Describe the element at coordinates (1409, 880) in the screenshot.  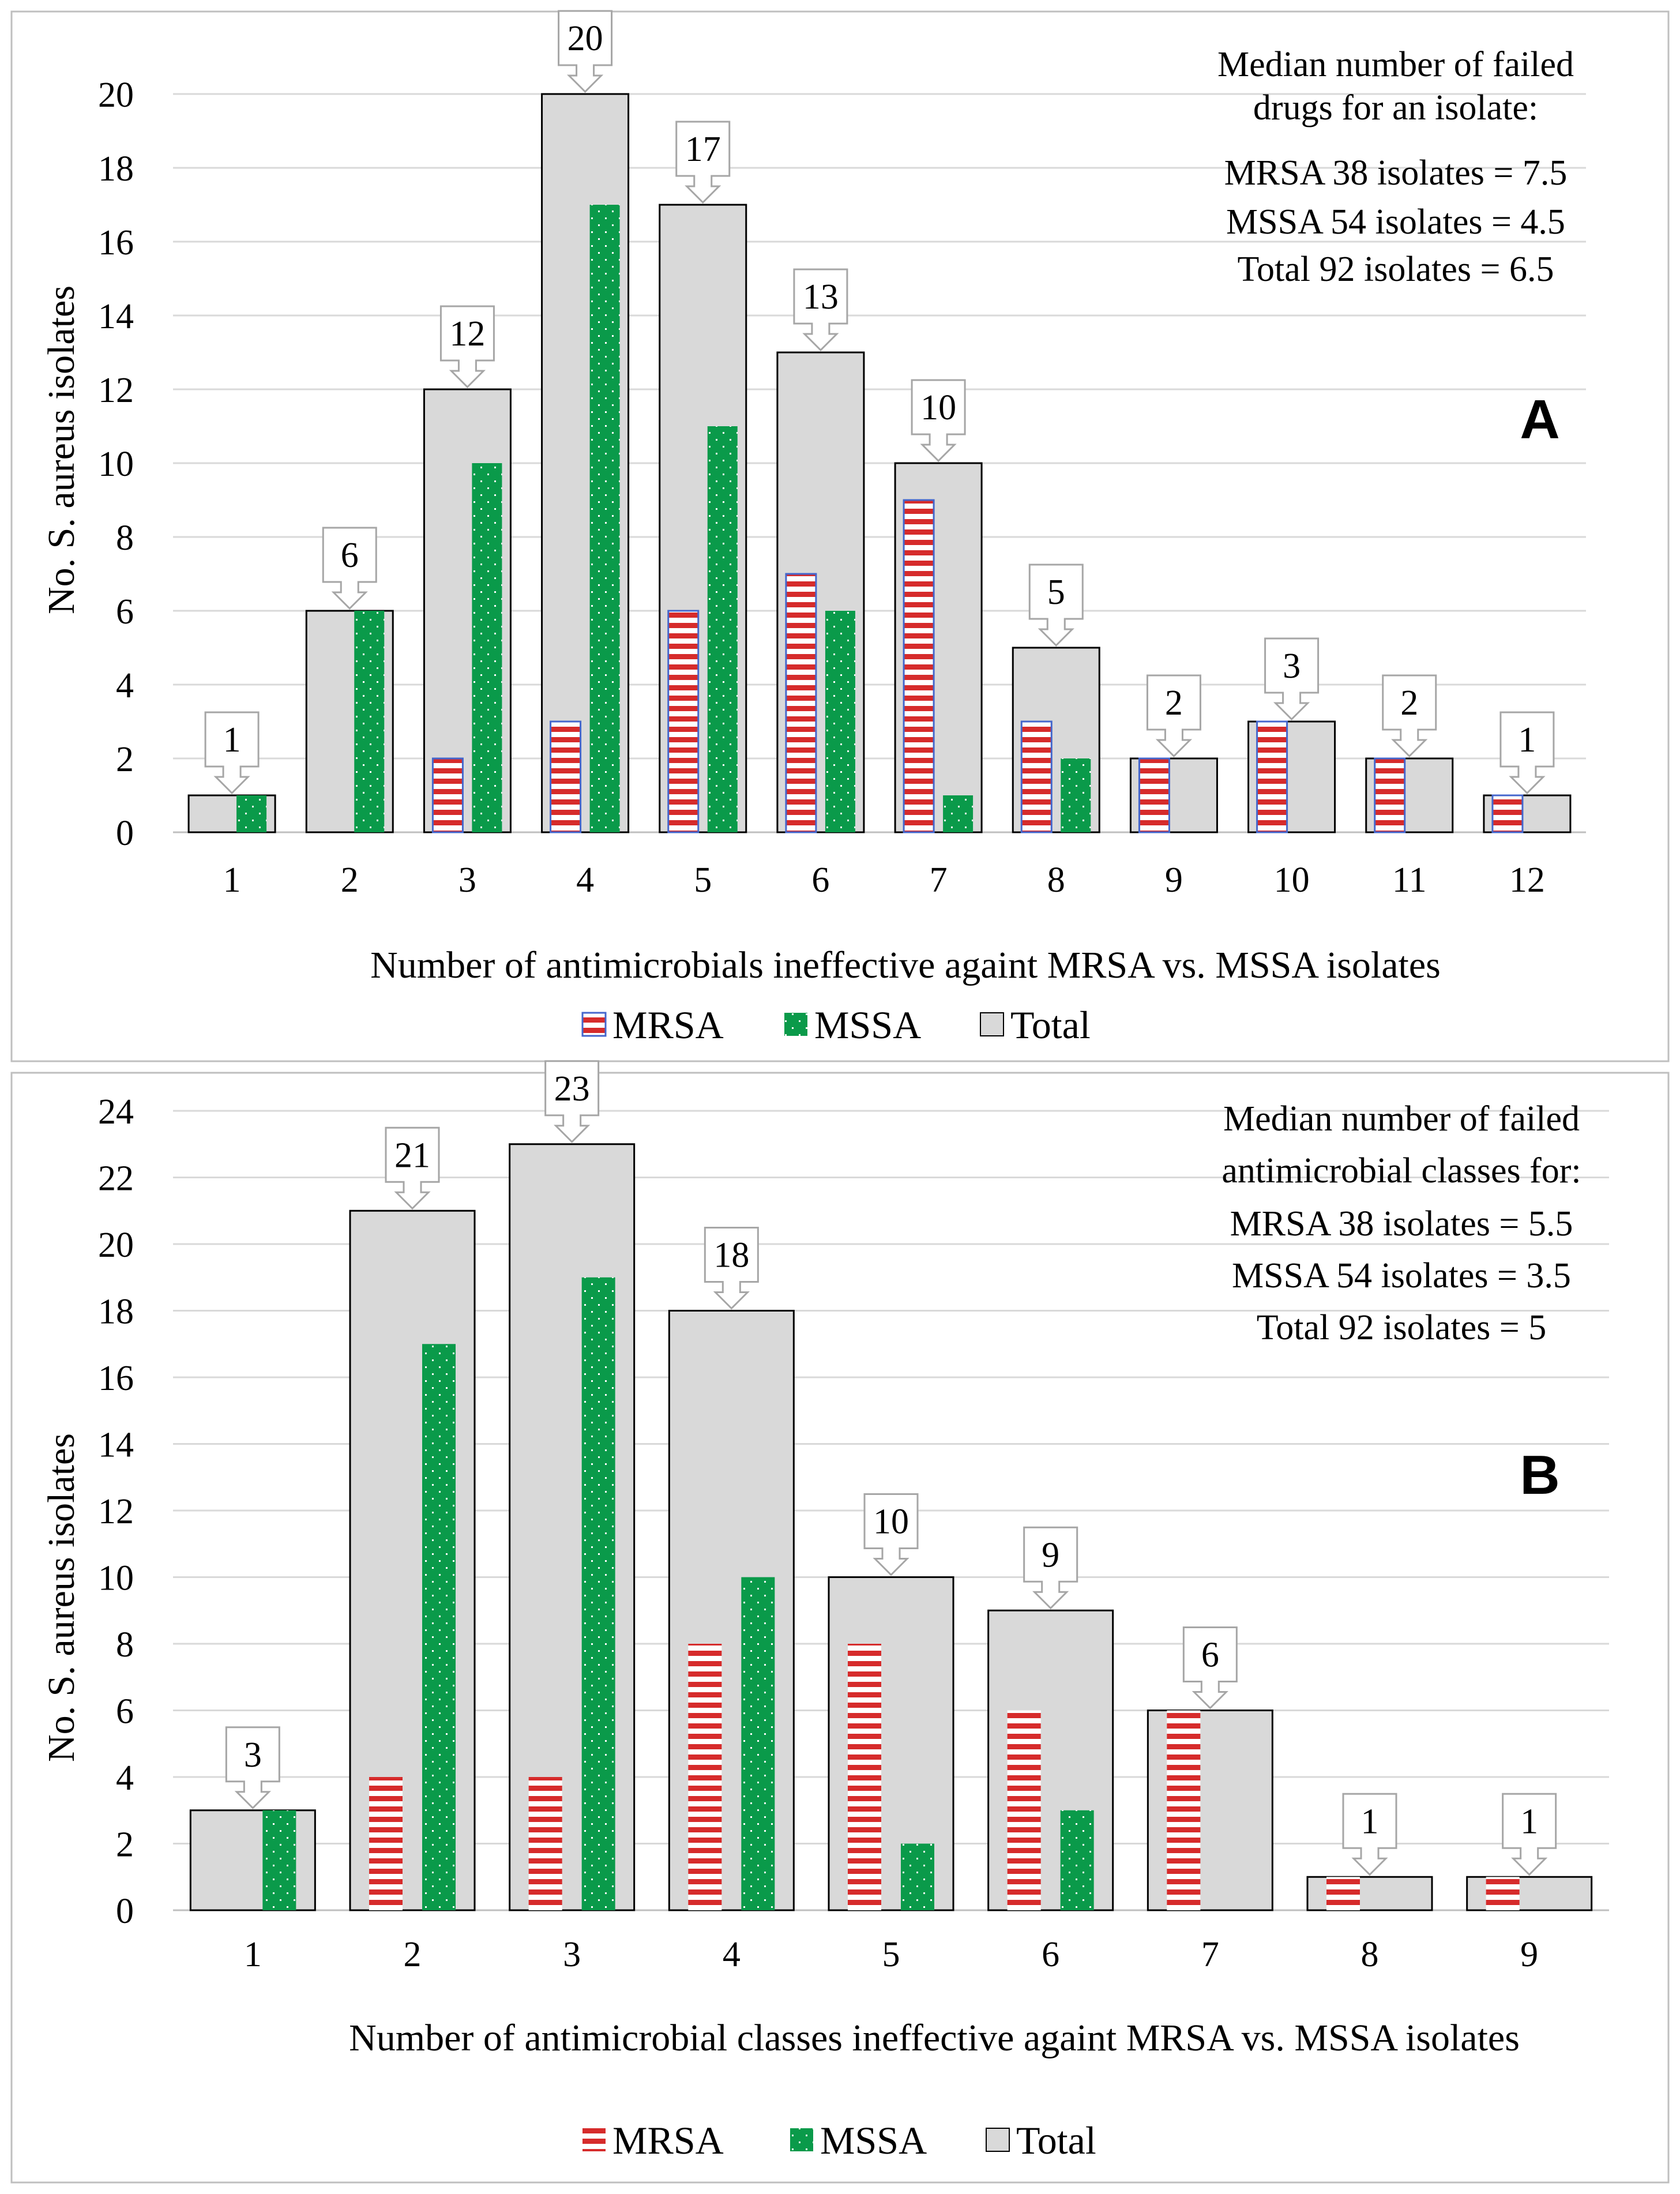
I see `x-tick-label: 11` at that location.